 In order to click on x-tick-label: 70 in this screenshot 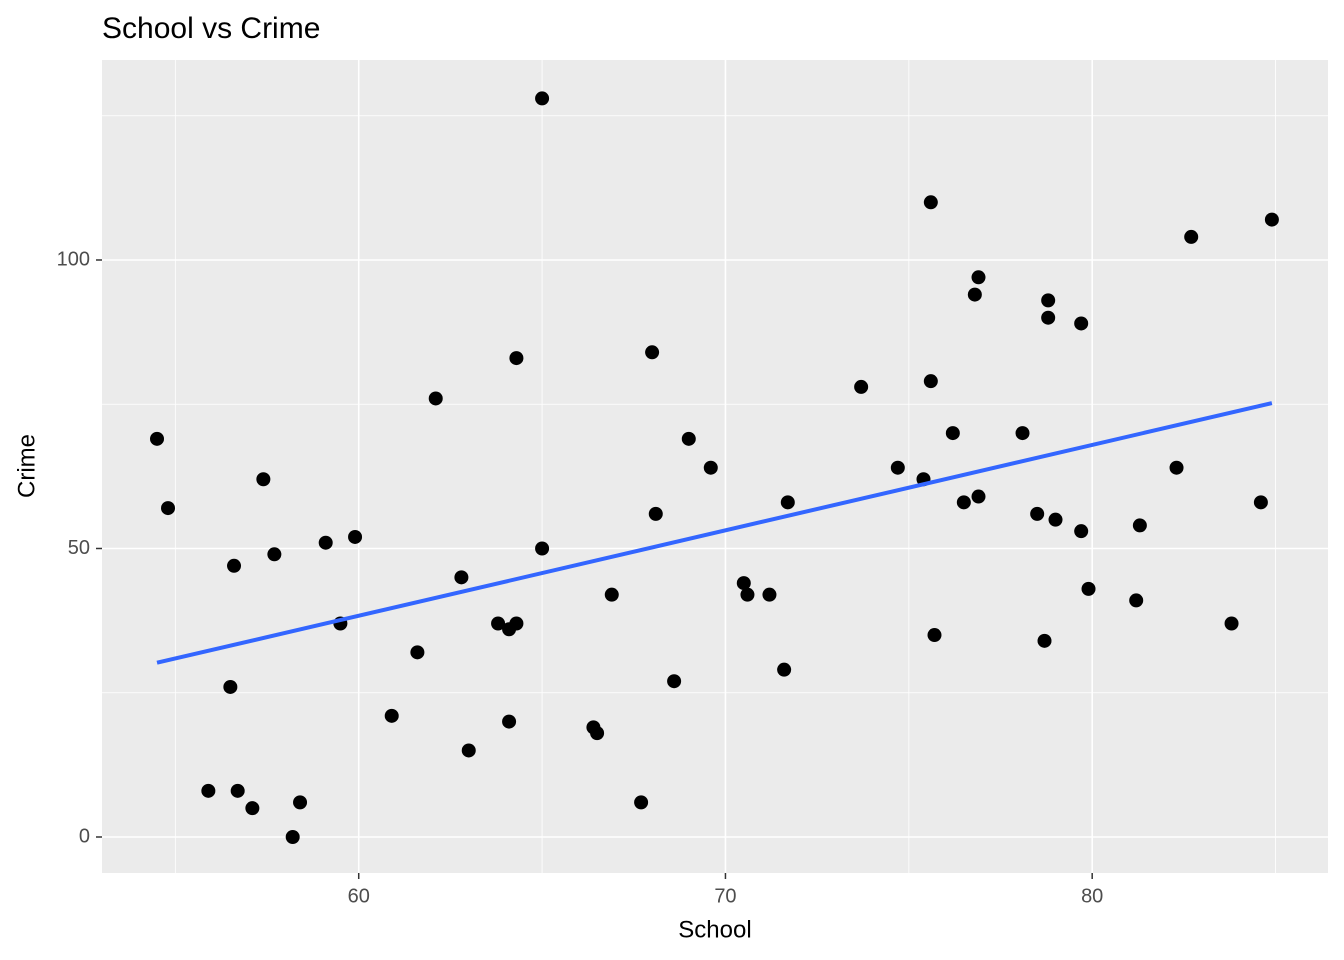, I will do `click(725, 896)`.